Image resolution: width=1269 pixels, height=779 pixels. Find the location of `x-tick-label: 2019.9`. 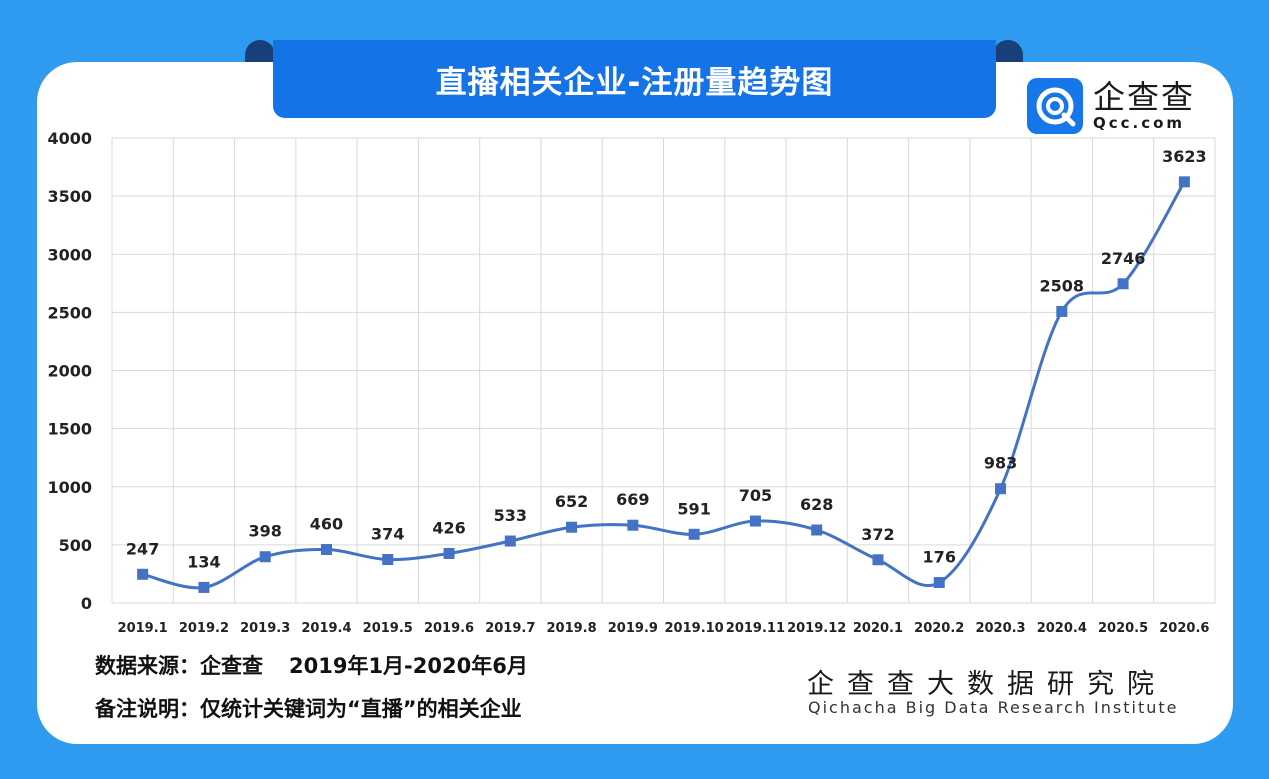

x-tick-label: 2019.9 is located at coordinates (633, 628).